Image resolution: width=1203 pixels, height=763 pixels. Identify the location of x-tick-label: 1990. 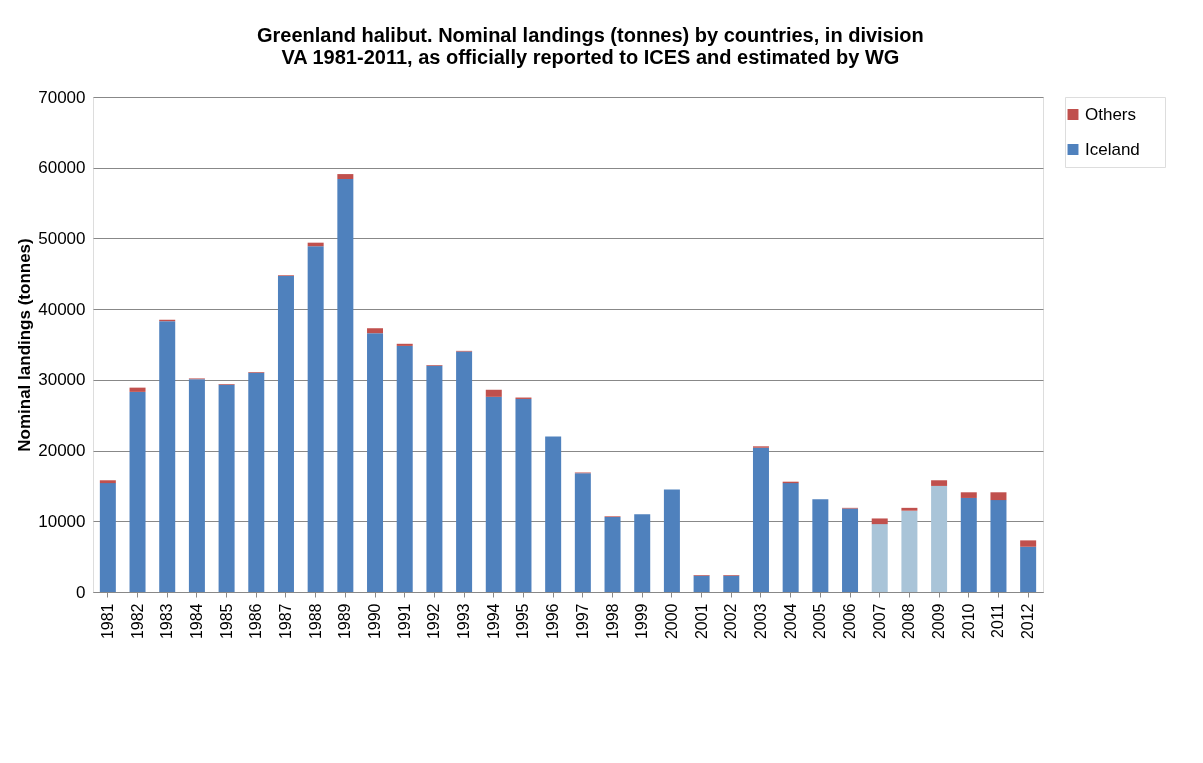
(375, 621).